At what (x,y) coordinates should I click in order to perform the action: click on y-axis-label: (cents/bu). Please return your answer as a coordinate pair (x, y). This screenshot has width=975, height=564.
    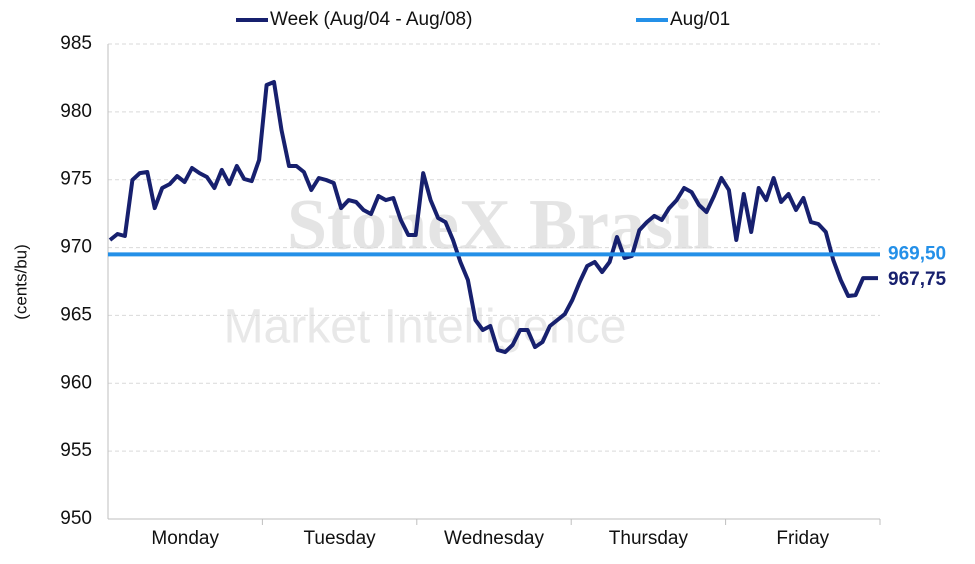
    Looking at the image, I should click on (20, 282).